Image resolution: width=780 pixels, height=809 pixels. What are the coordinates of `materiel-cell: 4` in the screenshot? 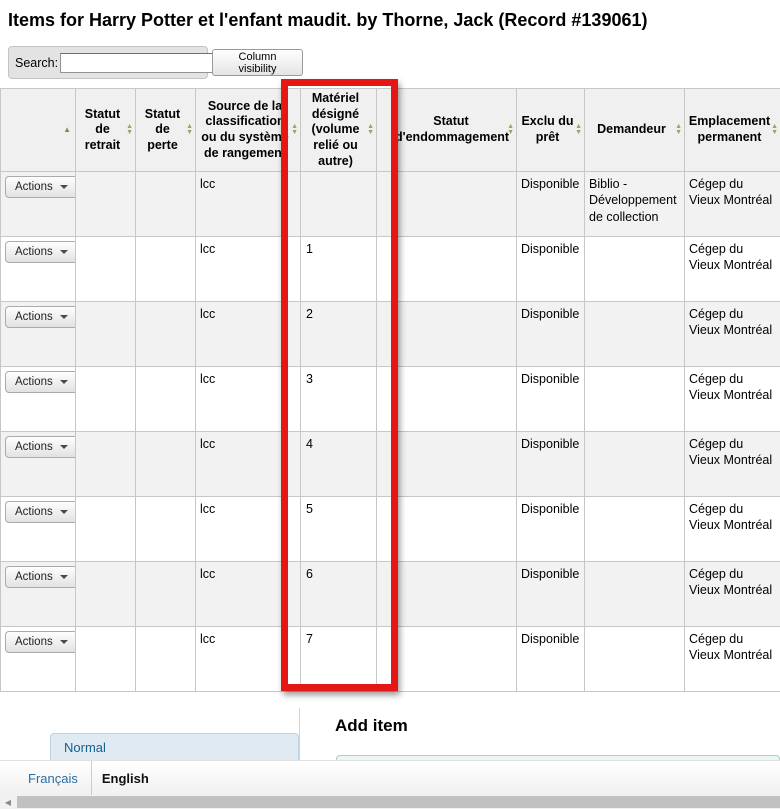 It's located at (338, 464).